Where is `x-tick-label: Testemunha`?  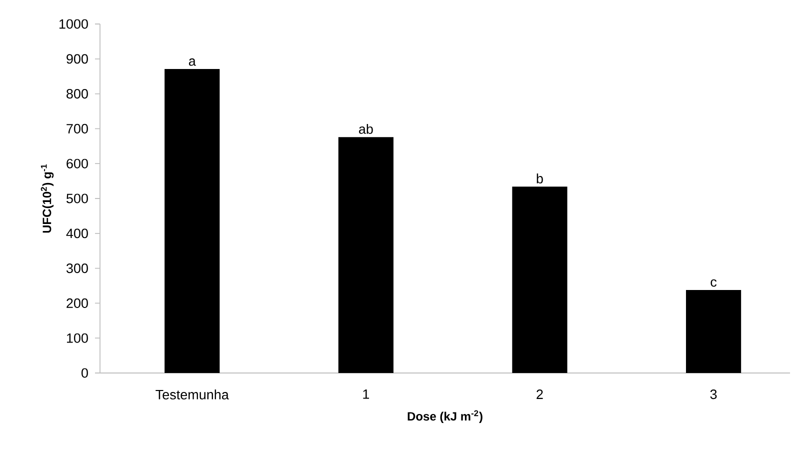 x-tick-label: Testemunha is located at coordinates (192, 395).